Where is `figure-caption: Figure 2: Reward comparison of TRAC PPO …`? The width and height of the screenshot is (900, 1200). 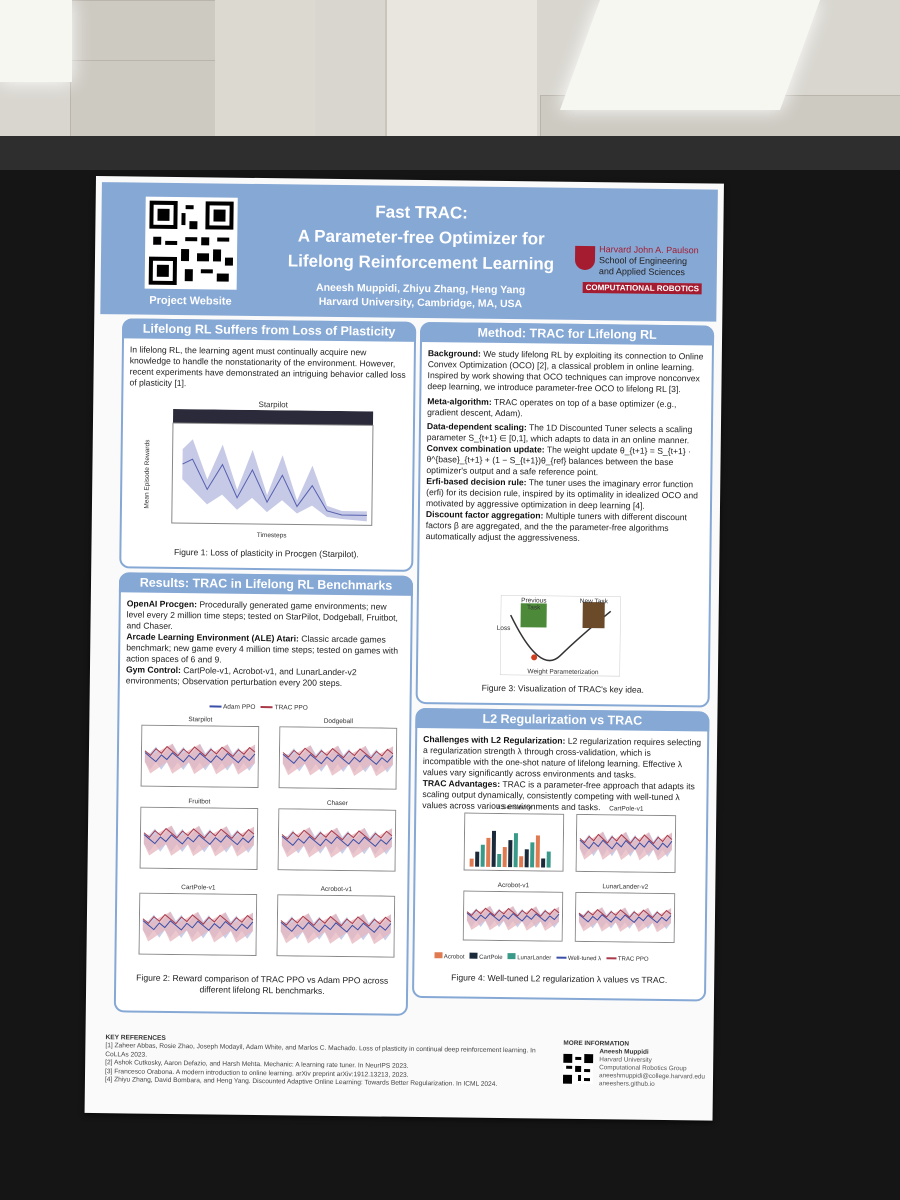
figure-caption: Figure 2: Reward comparison of TRAC PPO … is located at coordinates (262, 984).